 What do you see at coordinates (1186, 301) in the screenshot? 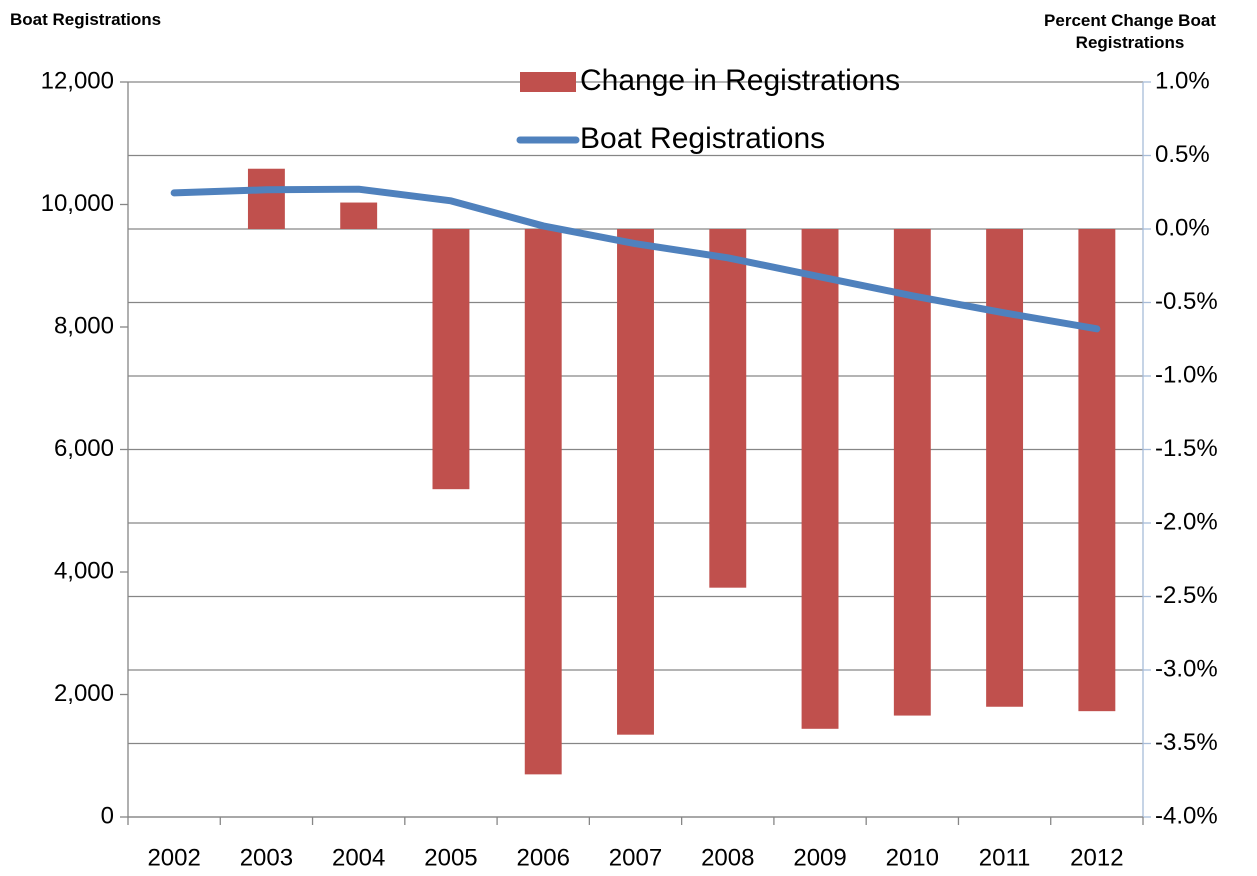
I see `y2-tick-label: -0.5%` at bounding box center [1186, 301].